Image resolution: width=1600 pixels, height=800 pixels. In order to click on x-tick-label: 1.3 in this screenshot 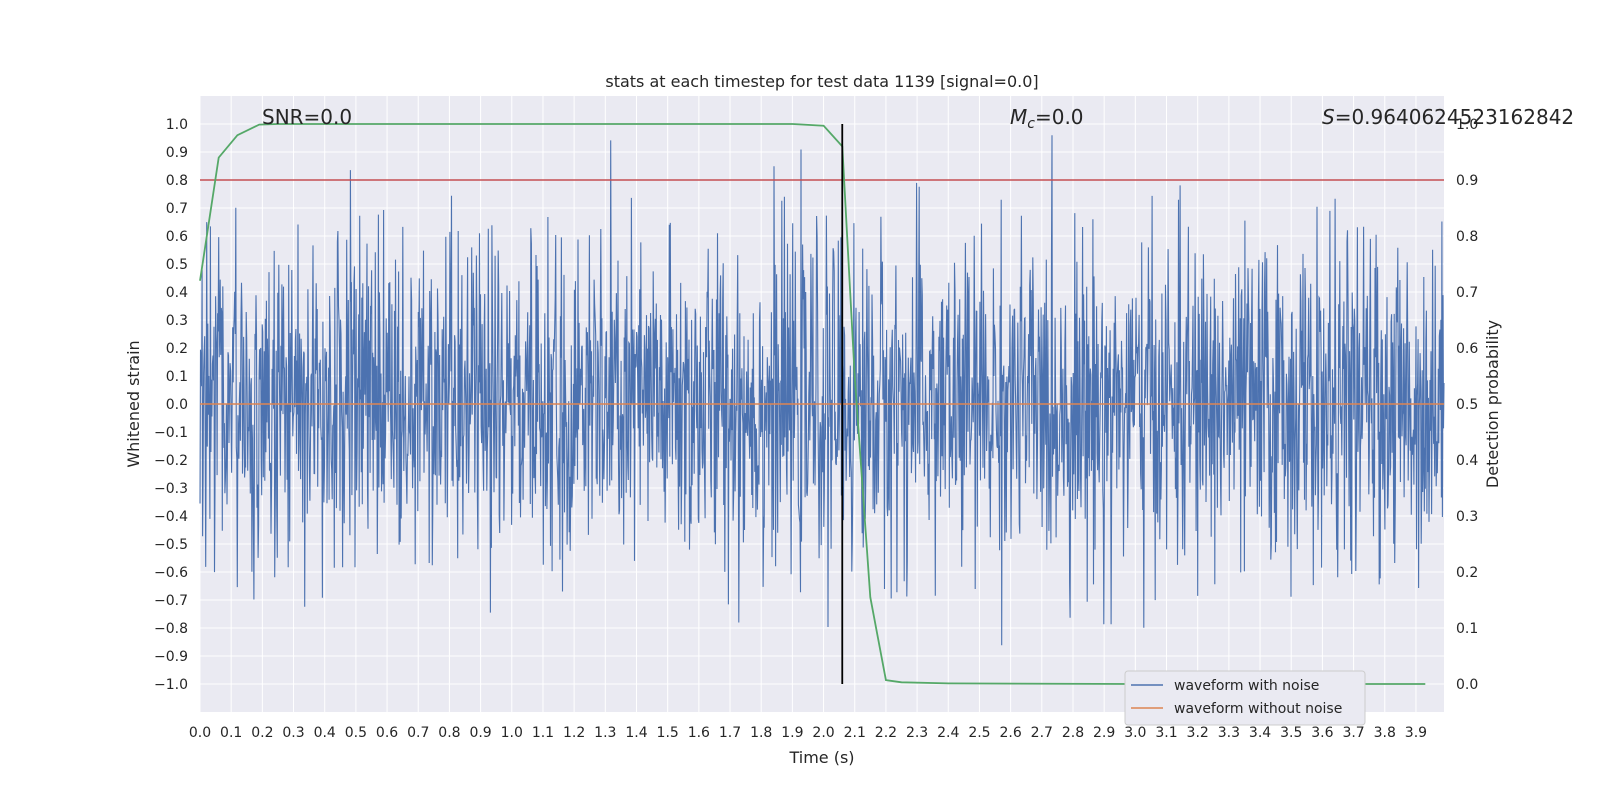, I will do `click(605, 733)`.